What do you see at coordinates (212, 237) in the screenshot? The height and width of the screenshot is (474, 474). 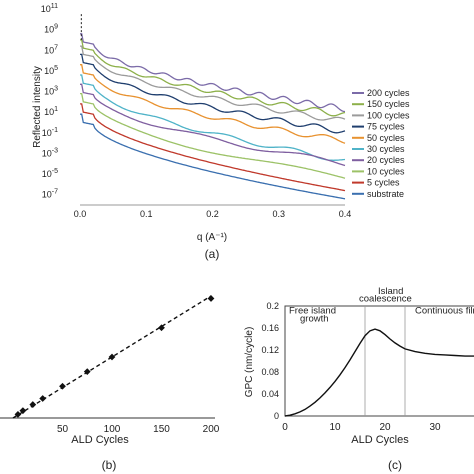 I see `panel-a-x-axis-label: q (A⁻¹)` at bounding box center [212, 237].